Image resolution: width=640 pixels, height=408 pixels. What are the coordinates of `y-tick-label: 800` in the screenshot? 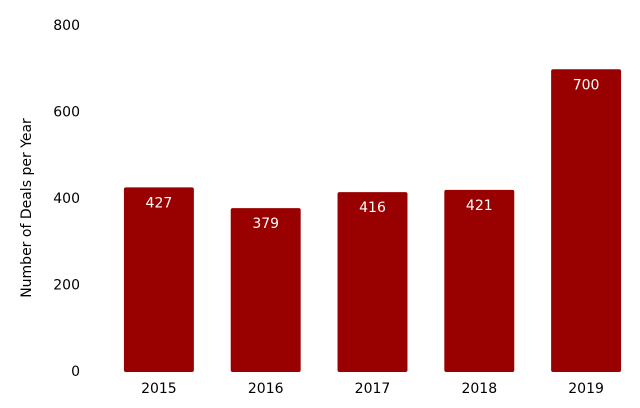 It's located at (66, 26).